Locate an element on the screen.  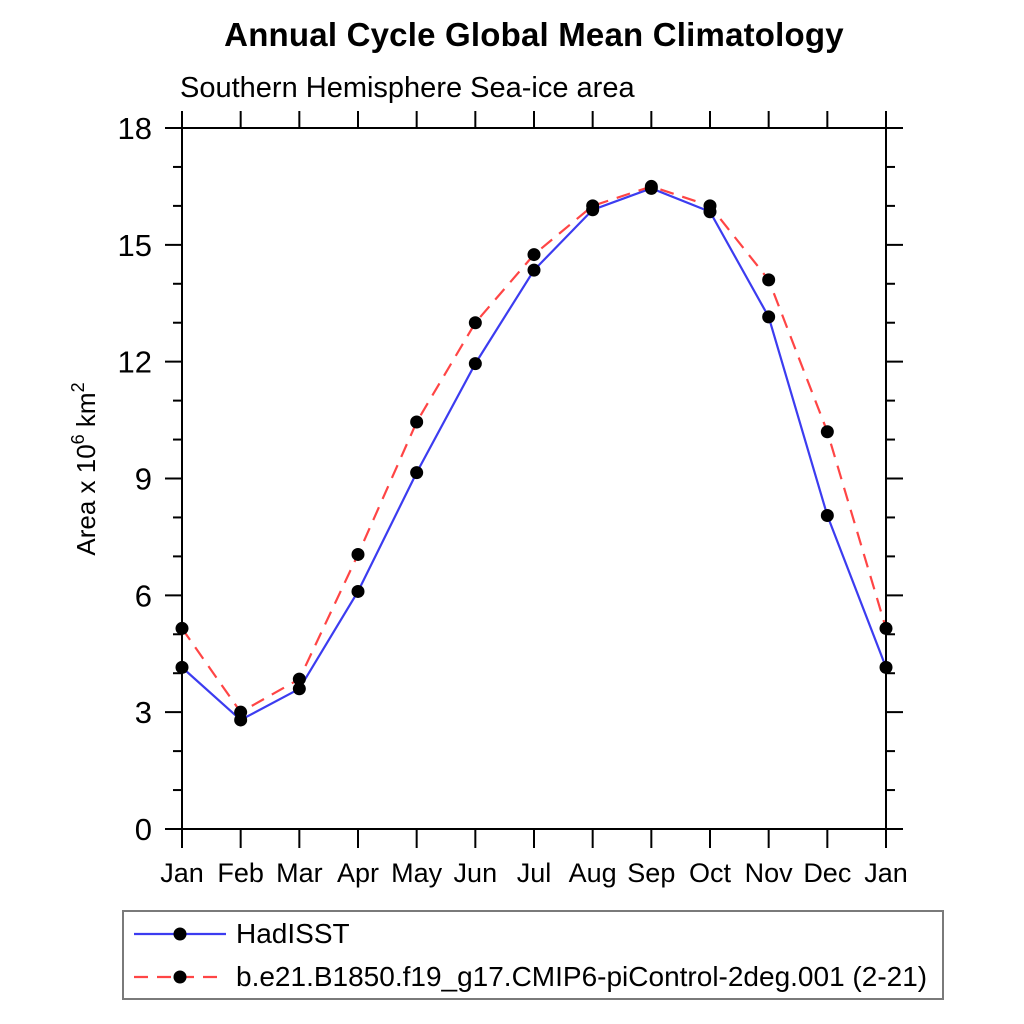
y-tick-label: 3 is located at coordinates (143, 712).